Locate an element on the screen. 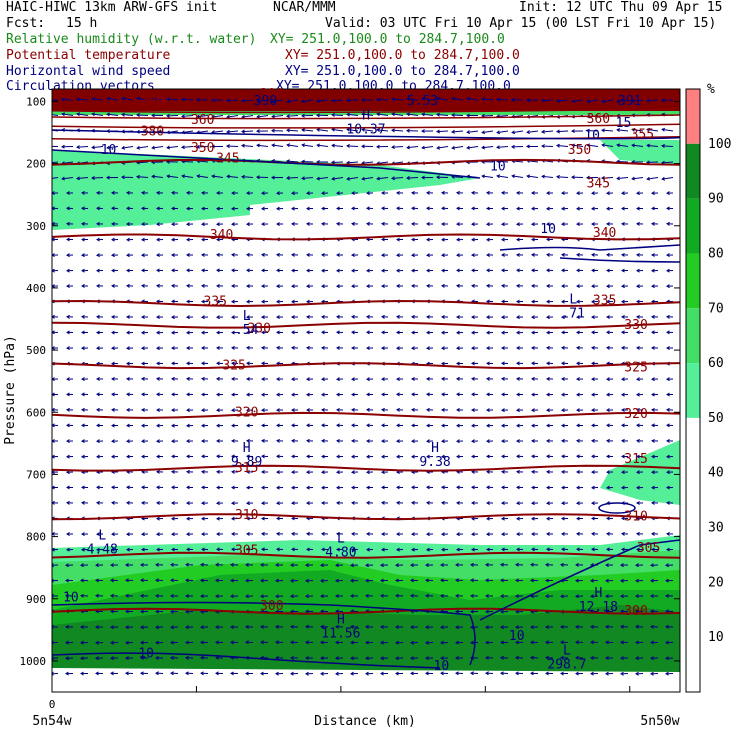  wind-contour-upper is located at coordinates (366, 134).